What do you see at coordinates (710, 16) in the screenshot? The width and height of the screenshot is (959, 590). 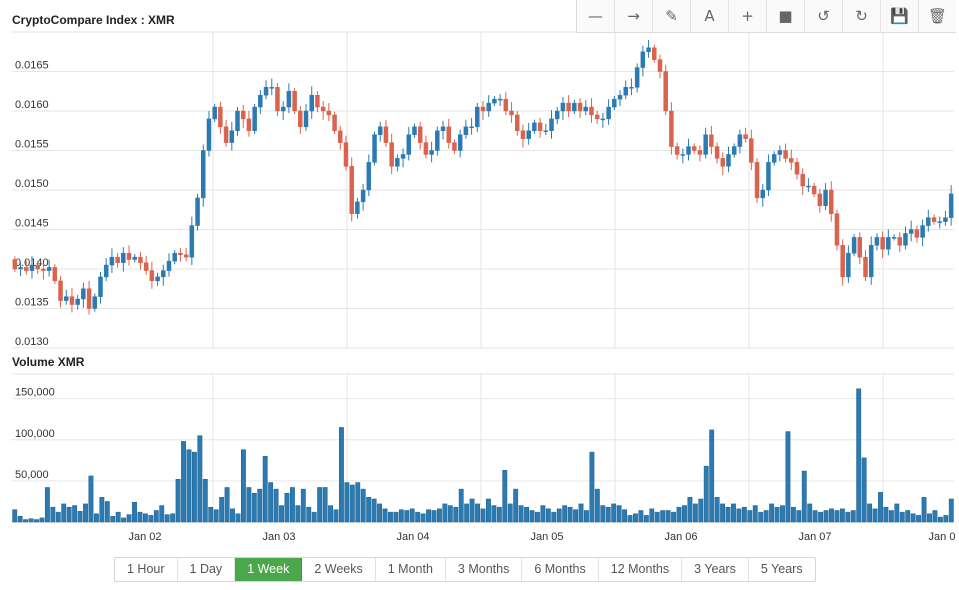 I see `text-icon: A` at bounding box center [710, 16].